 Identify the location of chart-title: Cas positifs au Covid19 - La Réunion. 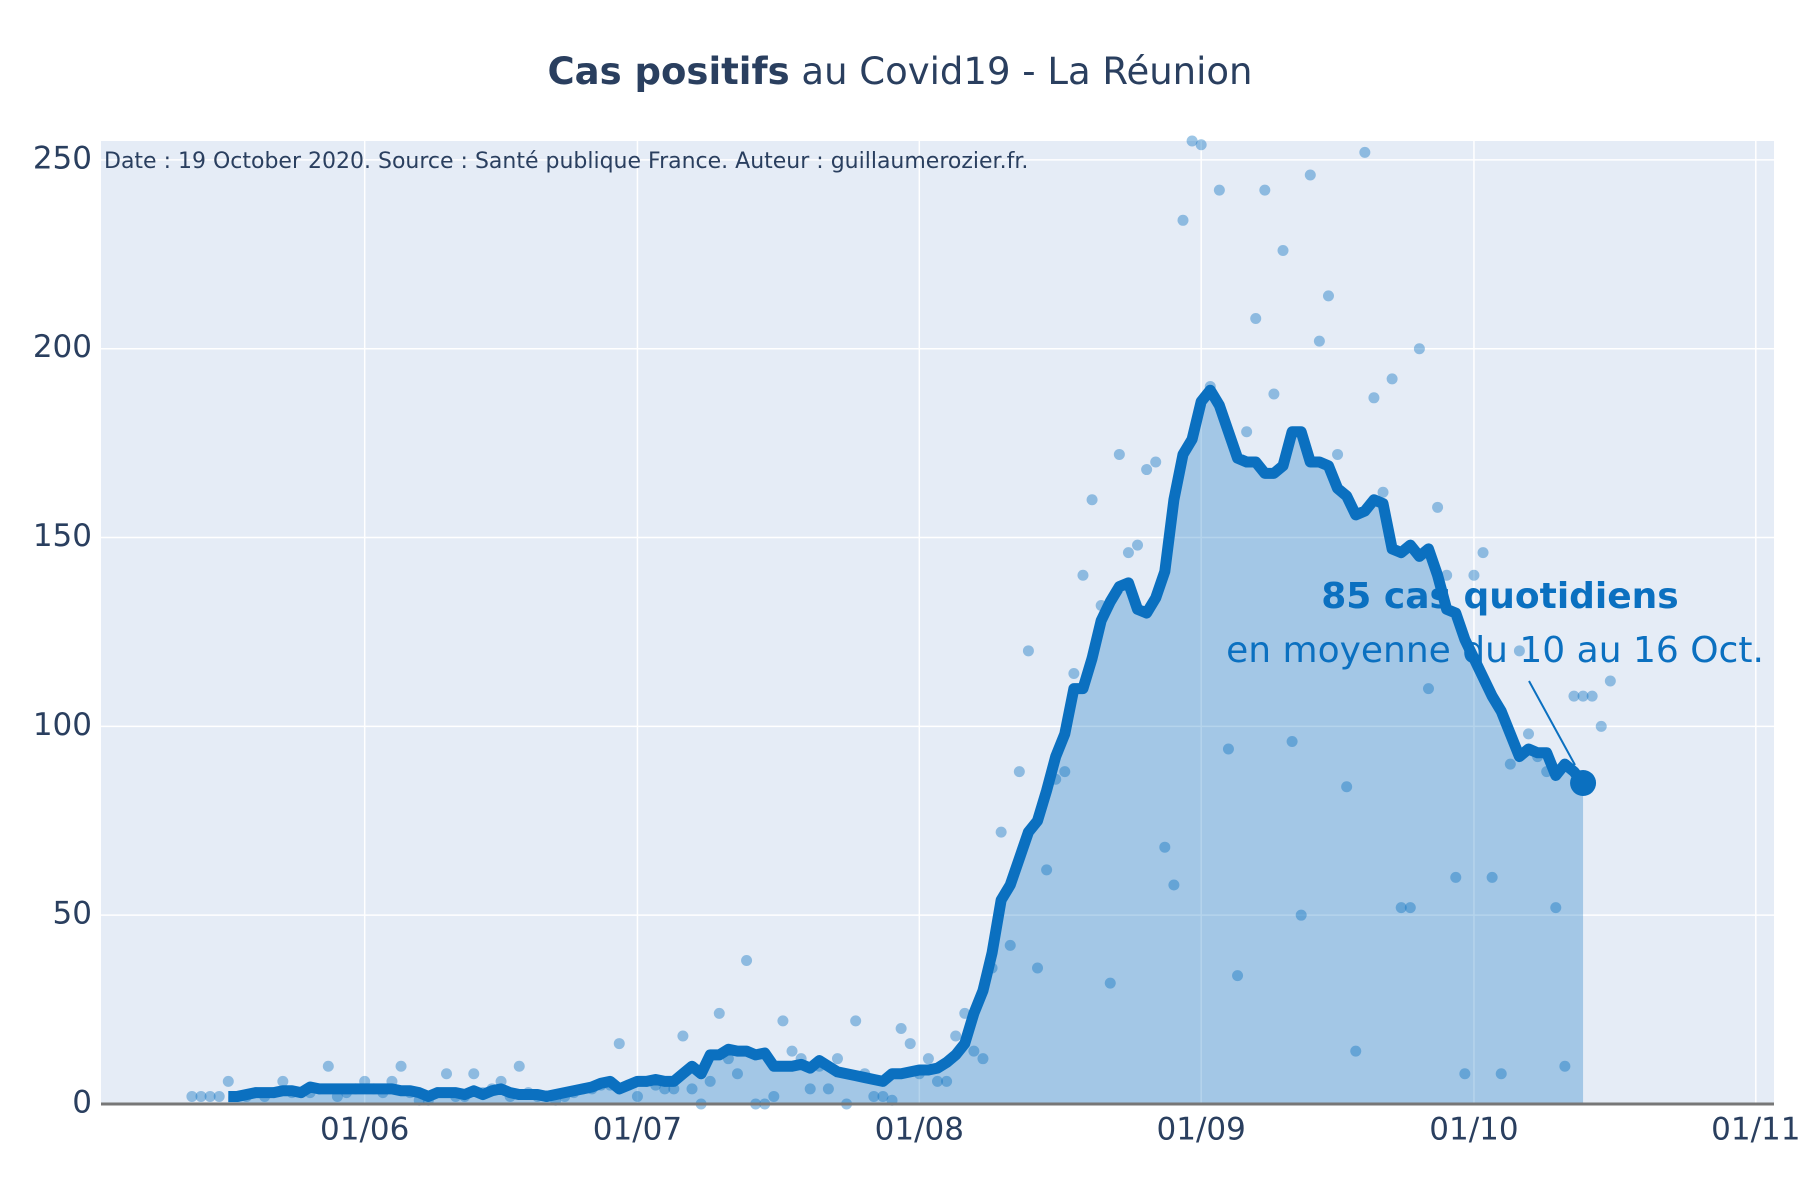
(899, 71).